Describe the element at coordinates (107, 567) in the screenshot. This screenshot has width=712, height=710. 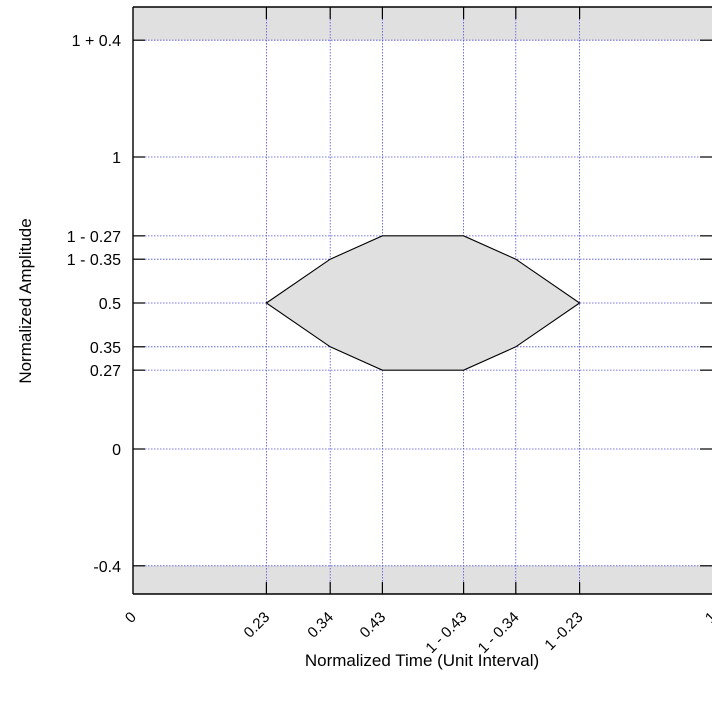
I see `y-tick-label: -0.4` at that location.